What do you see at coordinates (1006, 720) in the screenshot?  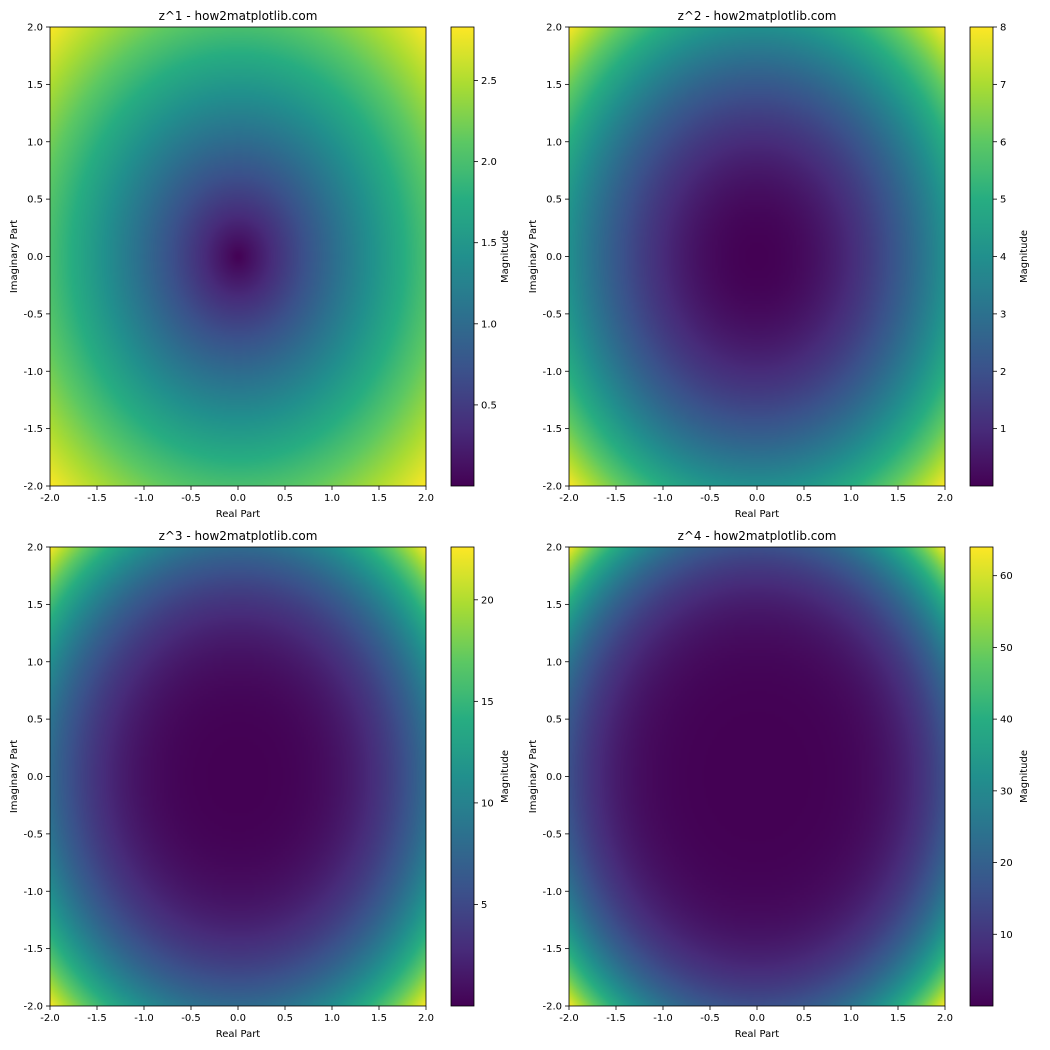 I see `colorbar-tick-label: 40` at bounding box center [1006, 720].